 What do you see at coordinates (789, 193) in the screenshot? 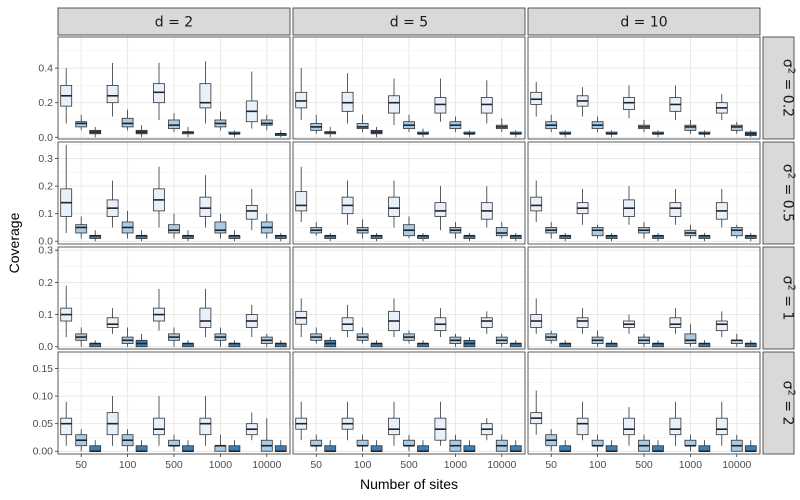
I see `row-strip-label: σ2 = 0.5` at bounding box center [789, 193].